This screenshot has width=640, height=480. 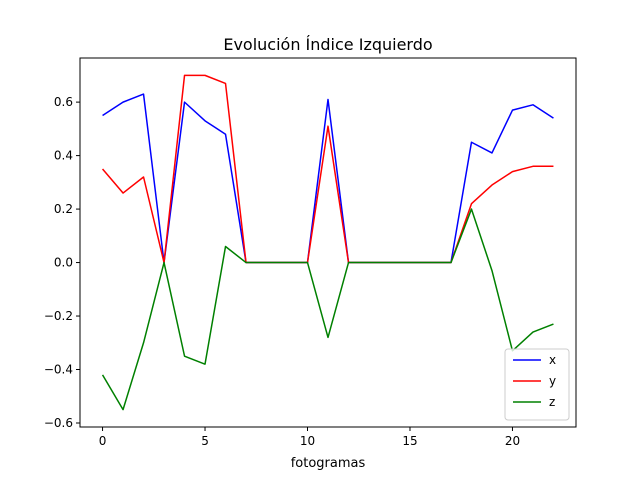 I want to click on y-tick-label-2: −0.2, so click(x=58, y=316).